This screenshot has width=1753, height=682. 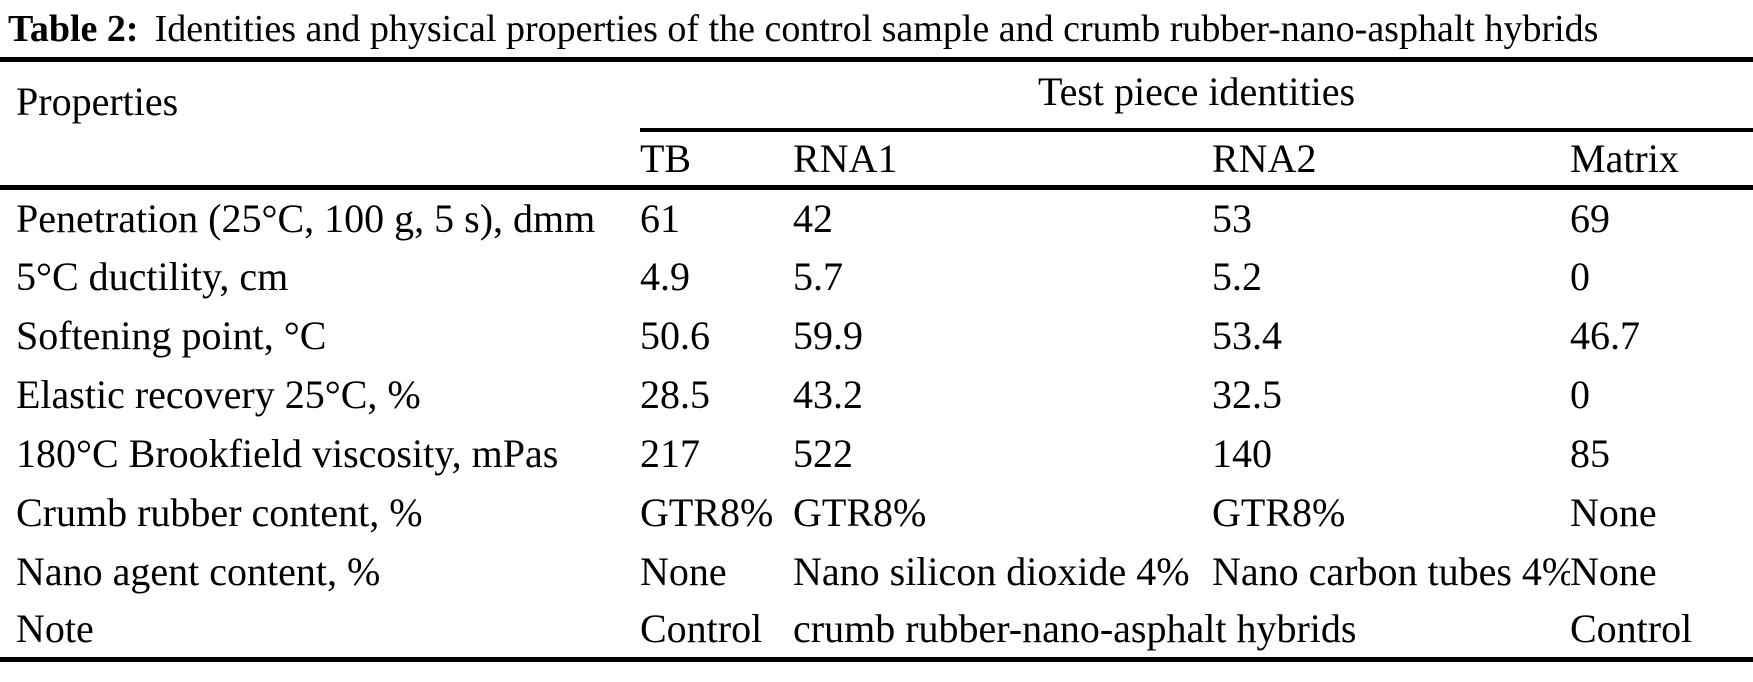 I want to click on value-cell-rna2: 140, so click(x=1242, y=453).